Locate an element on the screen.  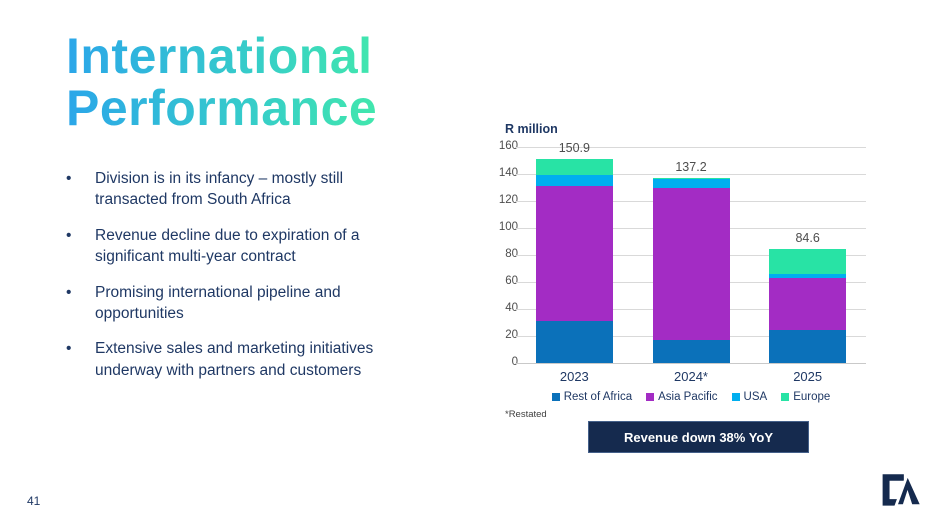
y-tick-label: 80 is located at coordinates (511, 254).